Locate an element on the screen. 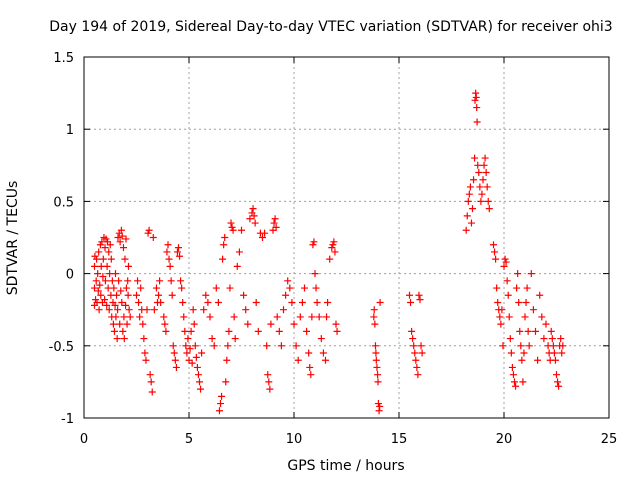 The width and height of the screenshot is (640, 480). x-tick-label: 20 is located at coordinates (504, 439).